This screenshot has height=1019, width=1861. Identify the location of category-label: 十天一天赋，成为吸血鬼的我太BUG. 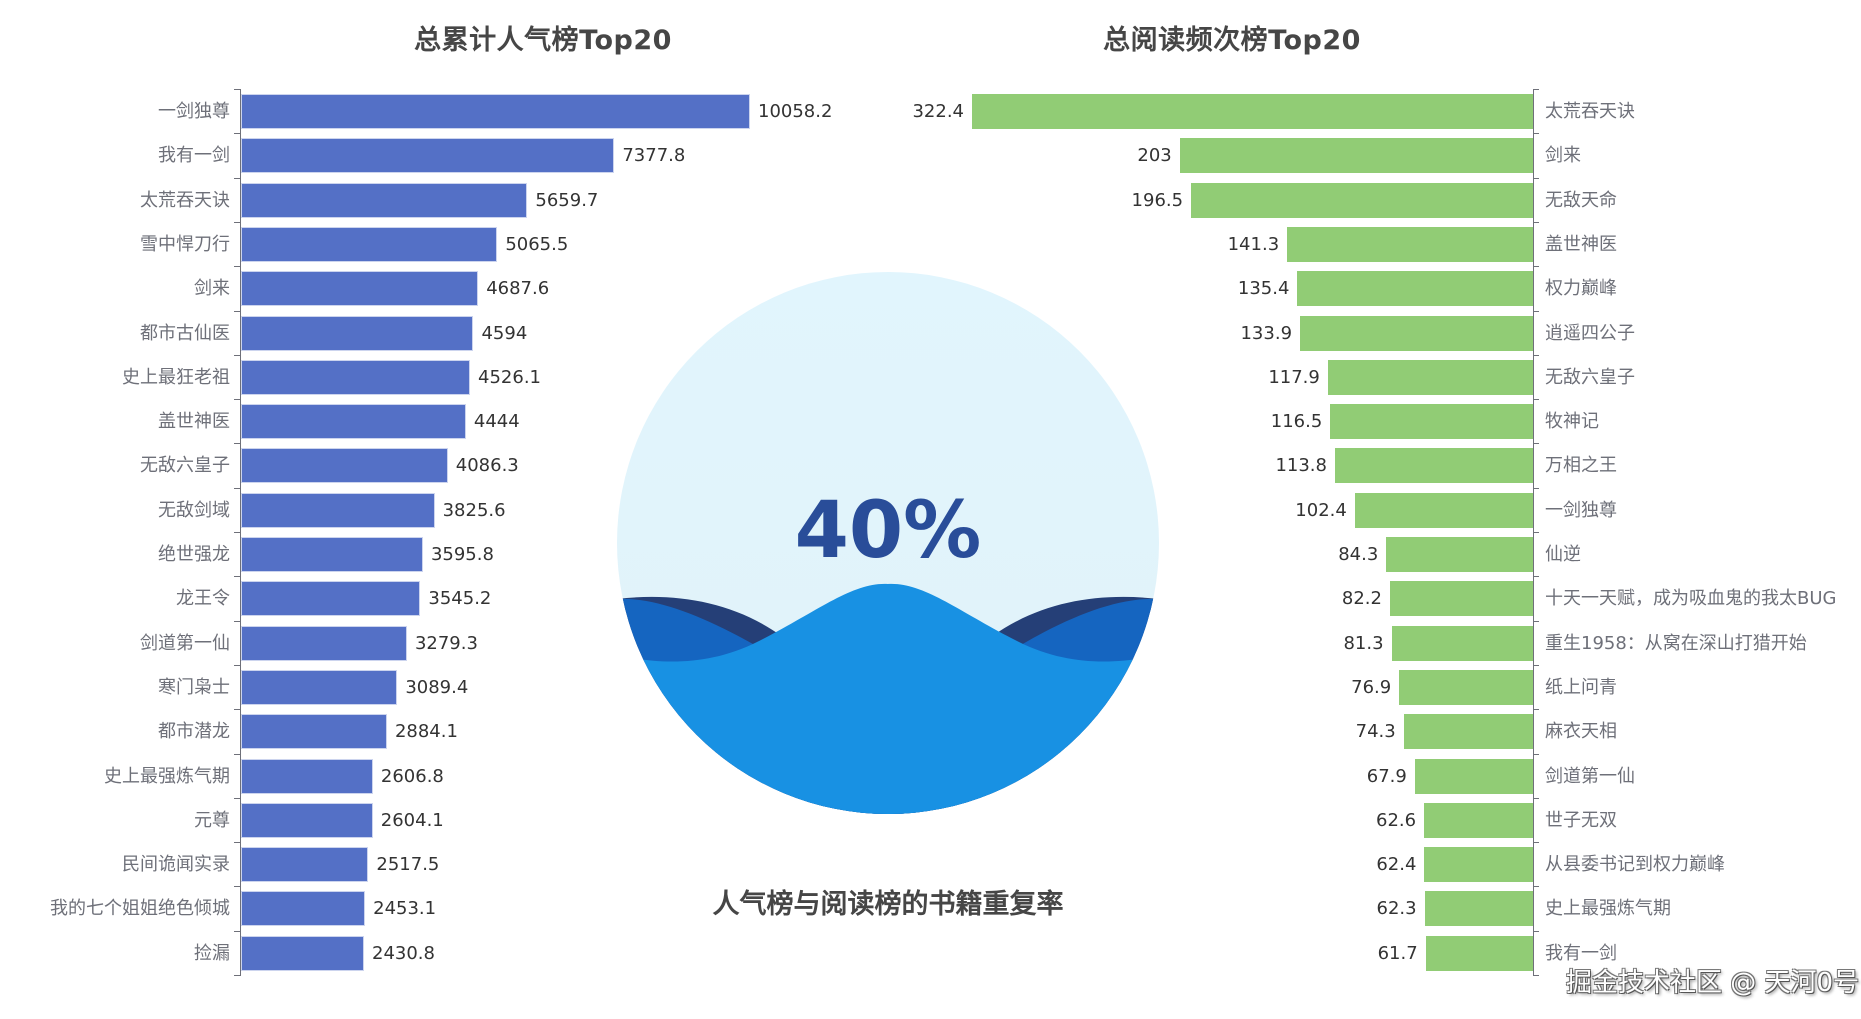
(1691, 599).